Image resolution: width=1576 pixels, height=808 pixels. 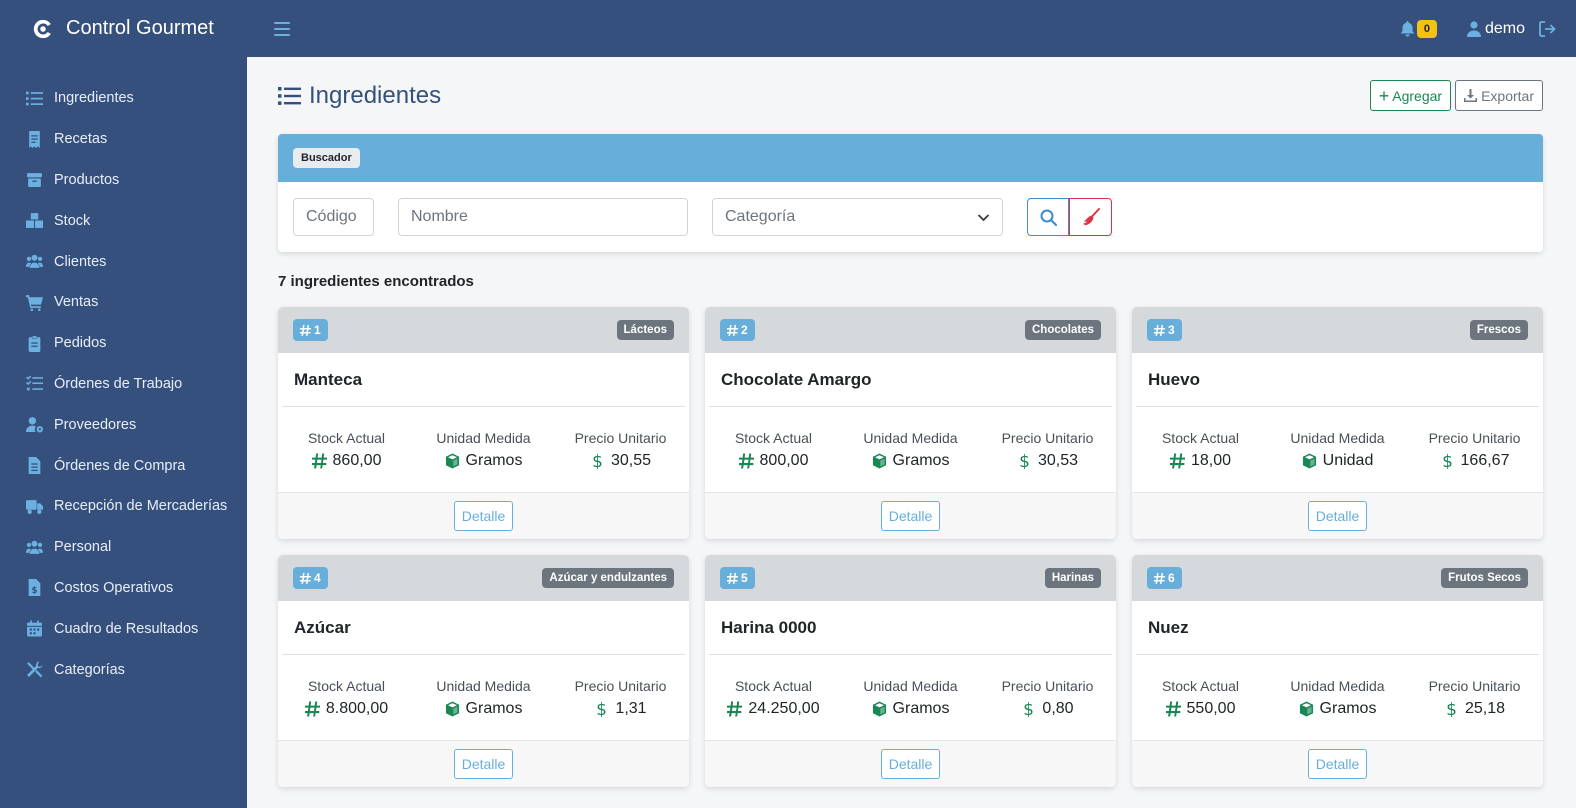 What do you see at coordinates (123, 384) in the screenshot?
I see `sidebar-item-ordenes-trabajo: Órdenes de Trabajo` at bounding box center [123, 384].